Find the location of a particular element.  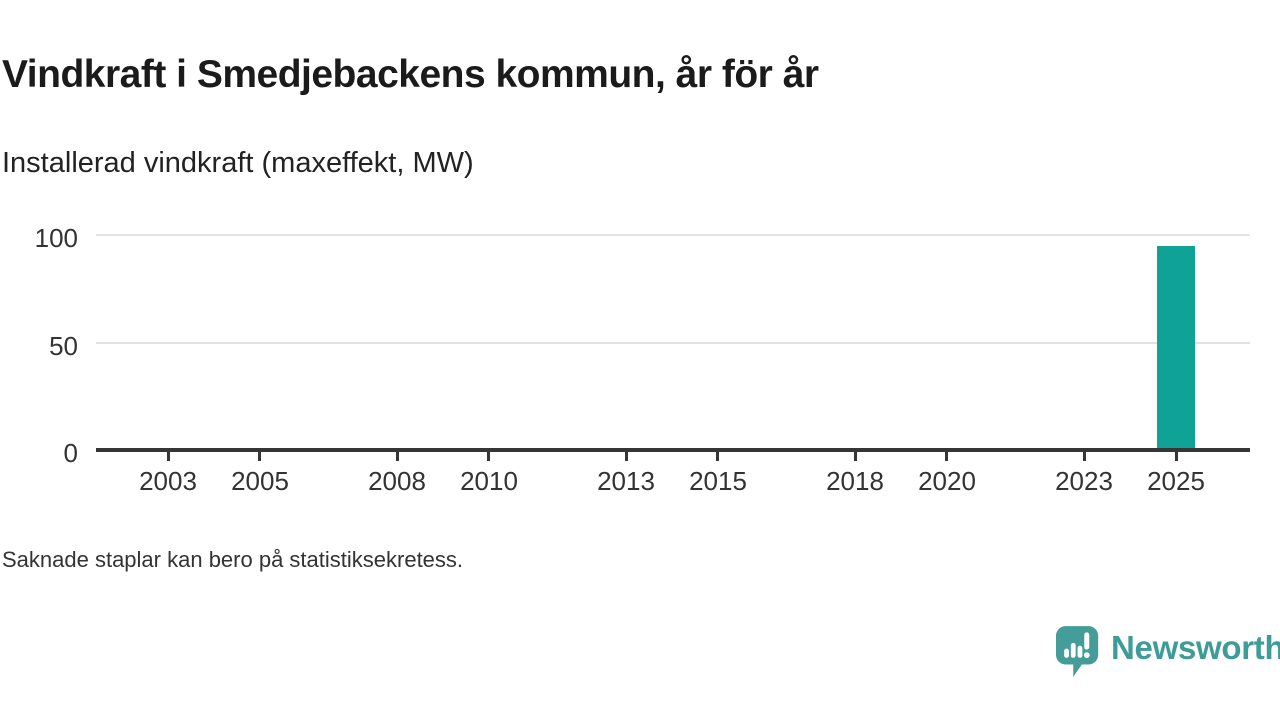

x-tick-2010 is located at coordinates (488, 456).